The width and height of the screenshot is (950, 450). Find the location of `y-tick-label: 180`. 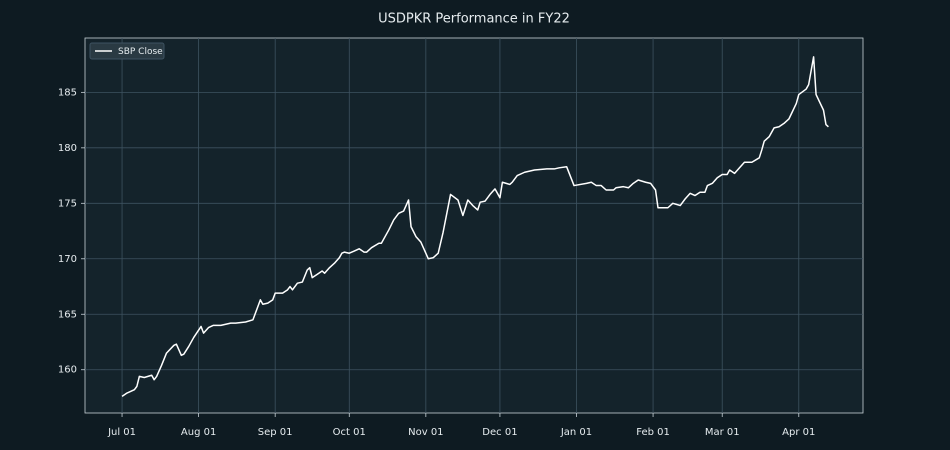

y-tick-label: 180 is located at coordinates (67, 148).